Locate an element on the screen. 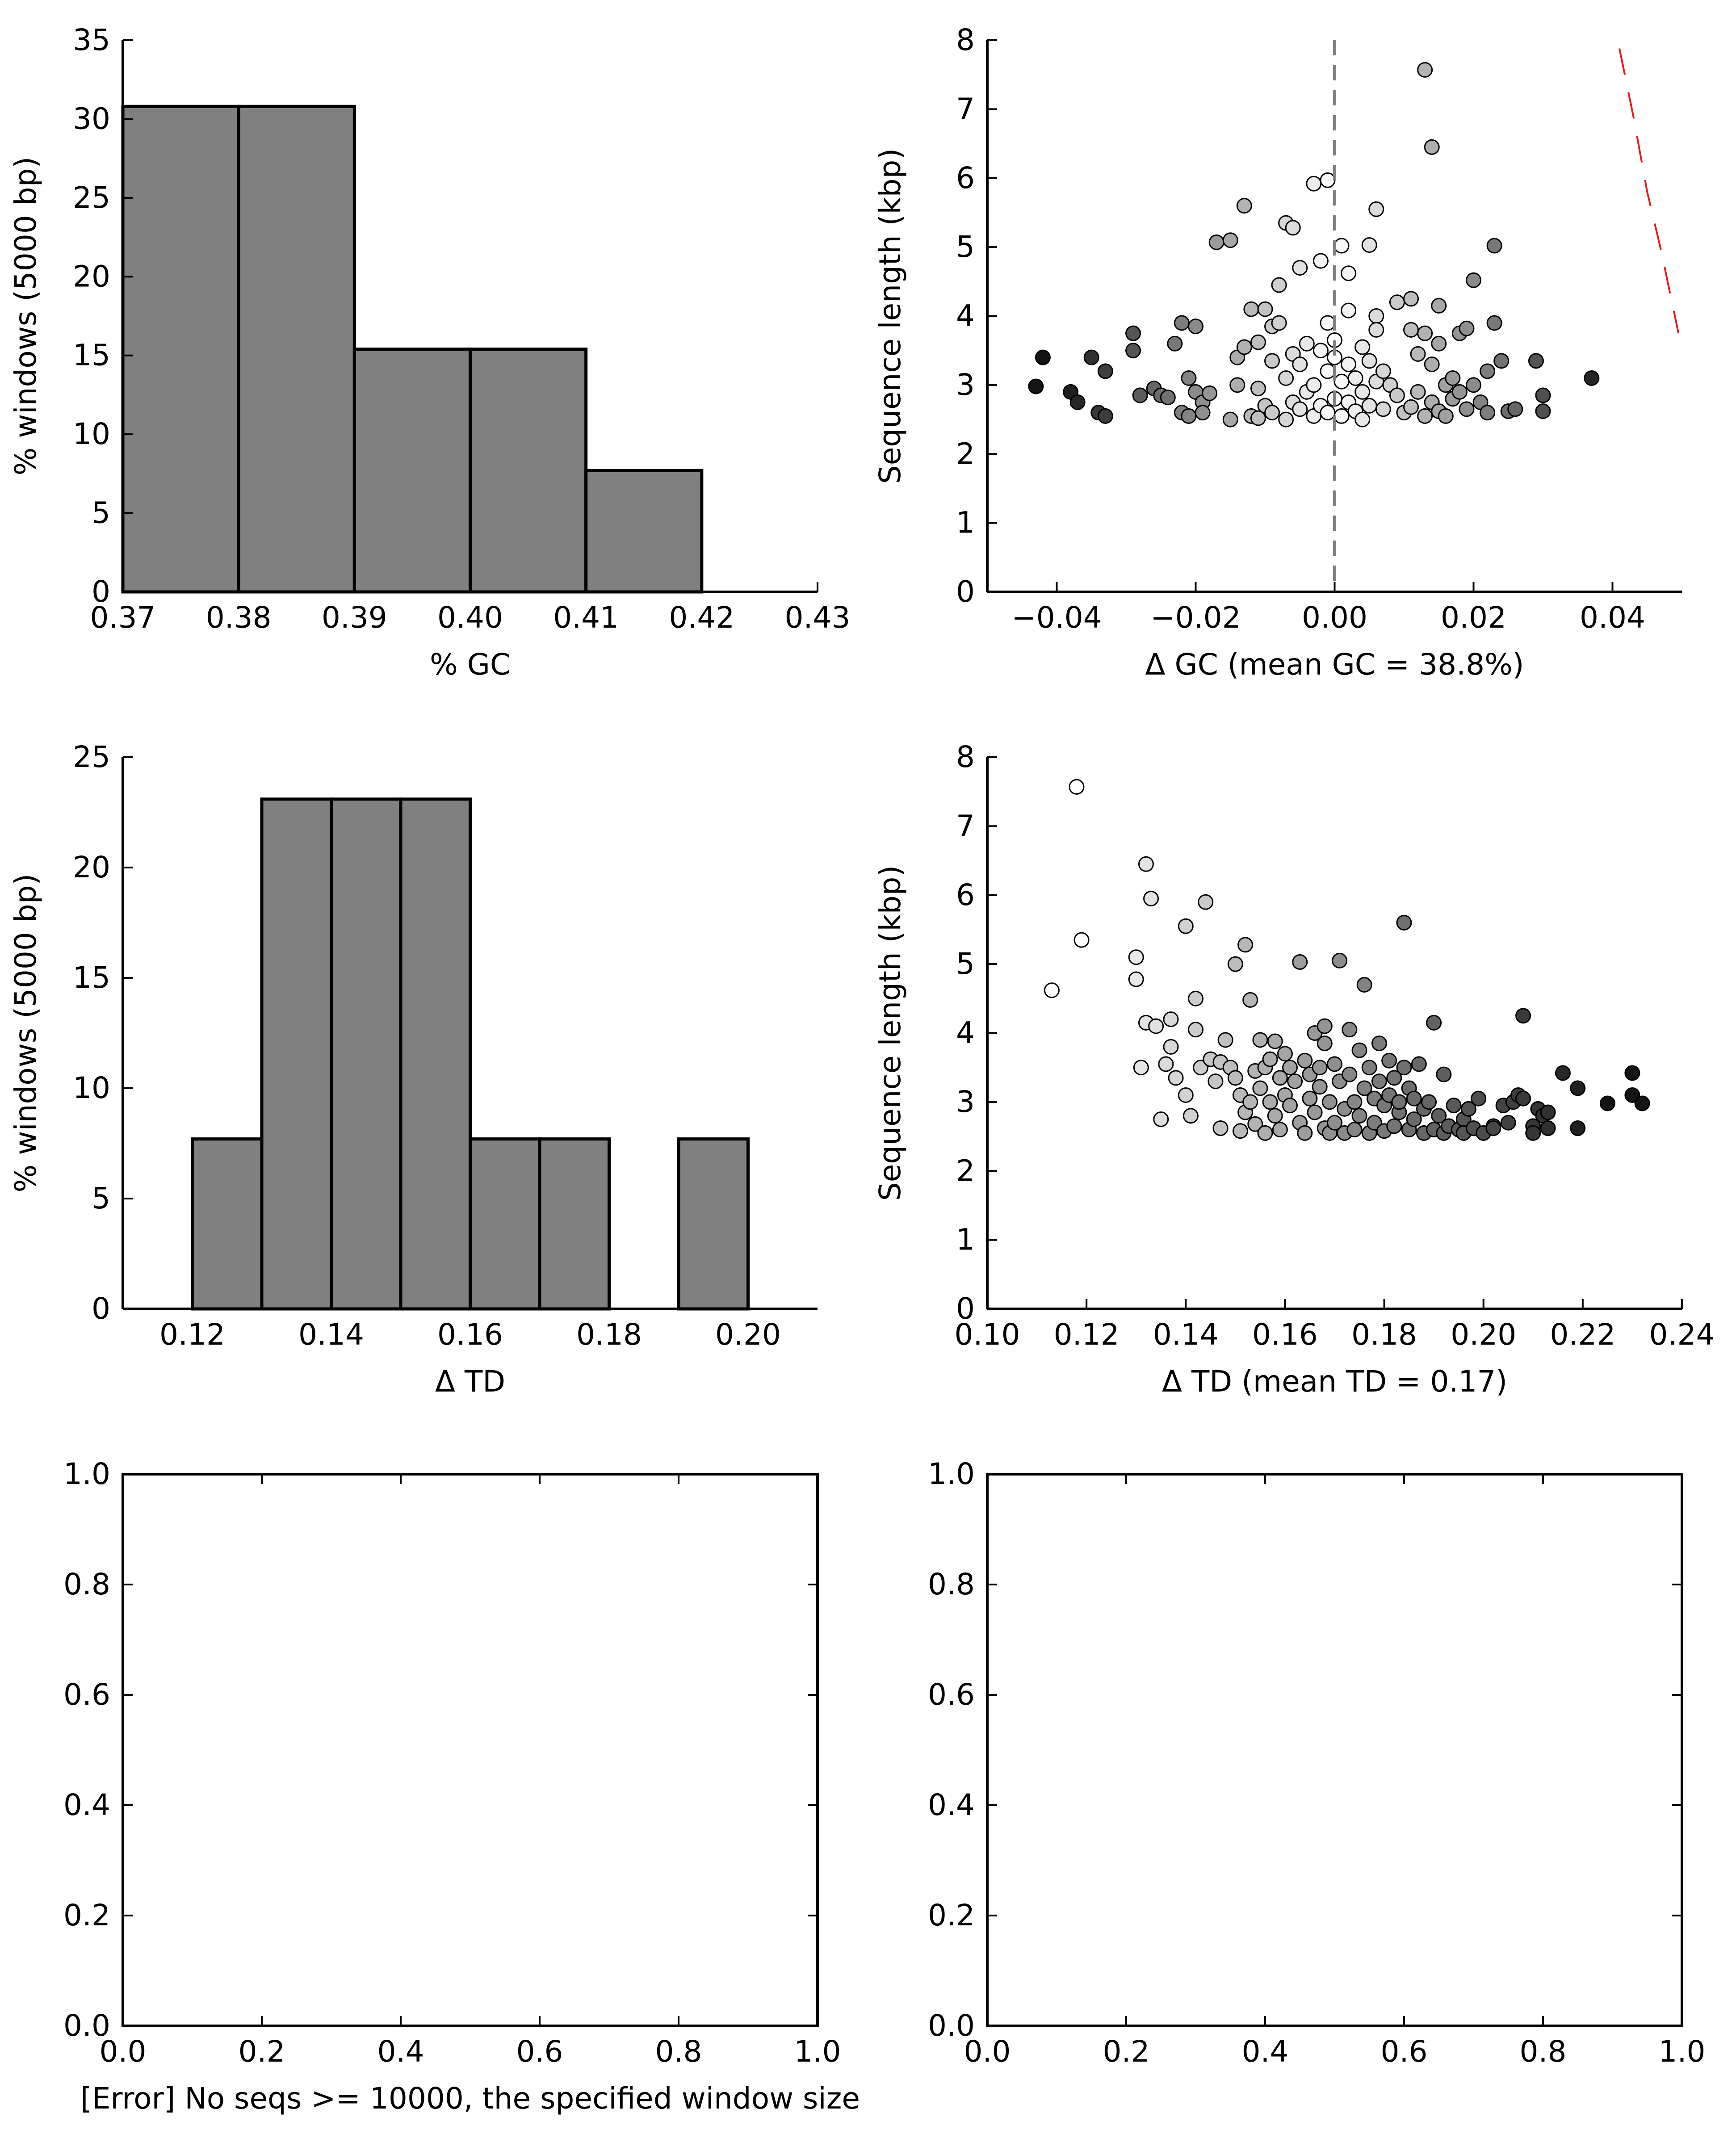 Image resolution: width=1736 pixels, height=2138 pixels. y-tick-label: 4 is located at coordinates (965, 1033).